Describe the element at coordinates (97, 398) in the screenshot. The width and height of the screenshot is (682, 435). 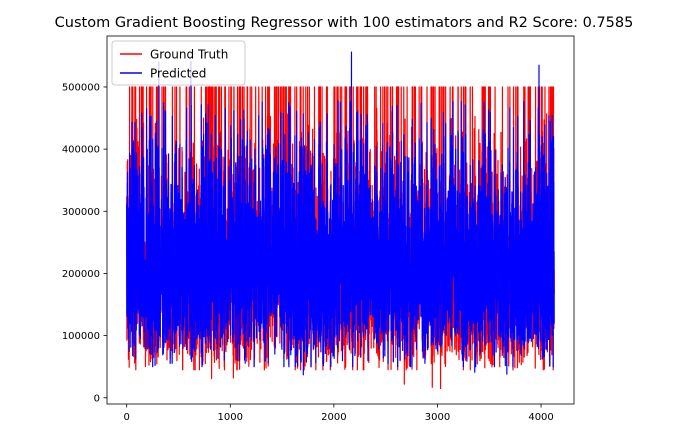
I see `y-tick-label: 0` at that location.